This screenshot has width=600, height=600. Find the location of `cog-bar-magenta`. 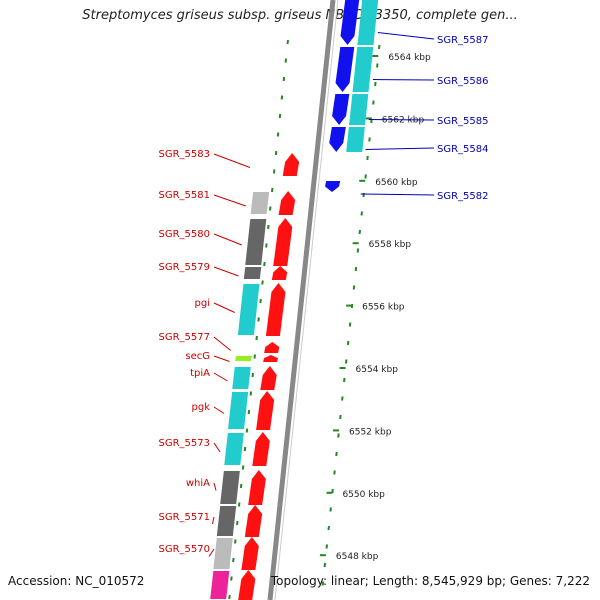

cog-bar-magenta is located at coordinates (220, 585).